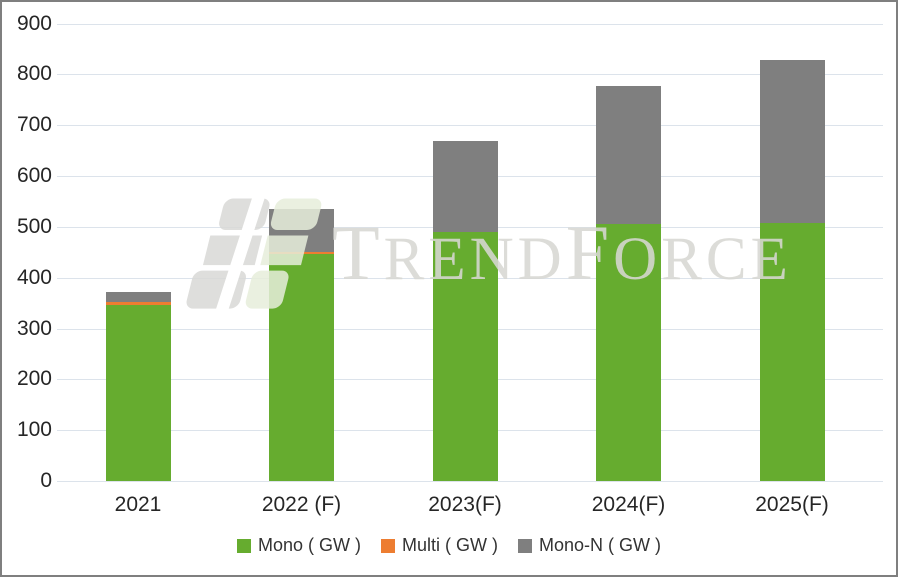 This screenshot has height=577, width=898. Describe the element at coordinates (34, 226) in the screenshot. I see `y-axis-tick-label: 500` at that location.